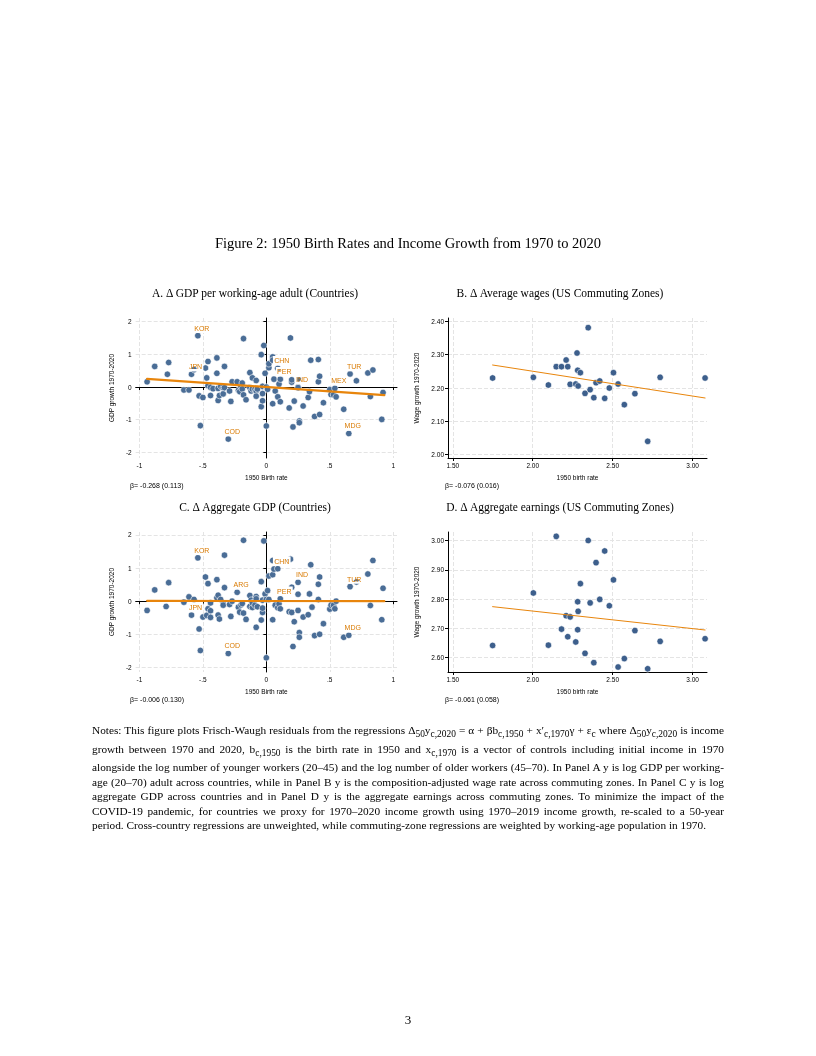  I want to click on text: 3, so click(408, 1020).